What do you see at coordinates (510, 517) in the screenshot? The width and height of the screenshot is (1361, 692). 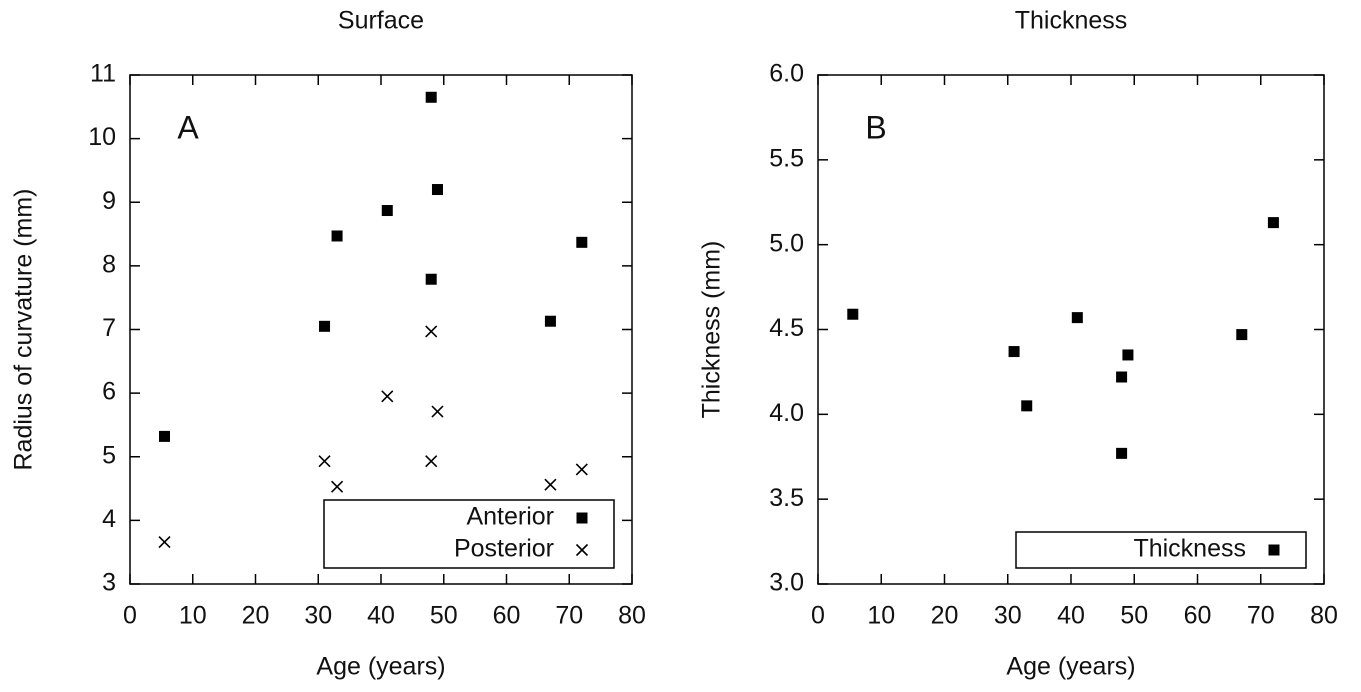 I see `legend-label: Anterior` at bounding box center [510, 517].